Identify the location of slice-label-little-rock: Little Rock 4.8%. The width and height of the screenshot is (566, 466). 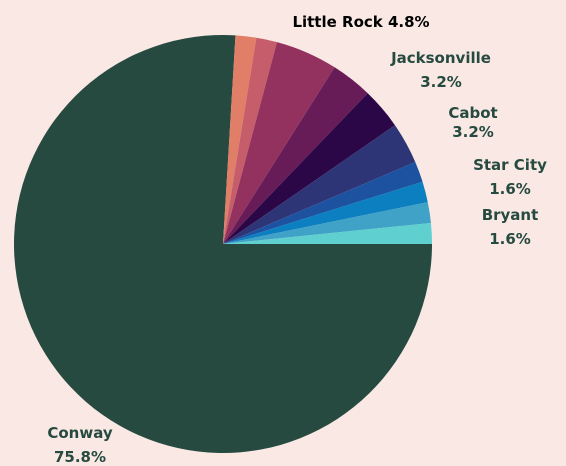
(360, 22).